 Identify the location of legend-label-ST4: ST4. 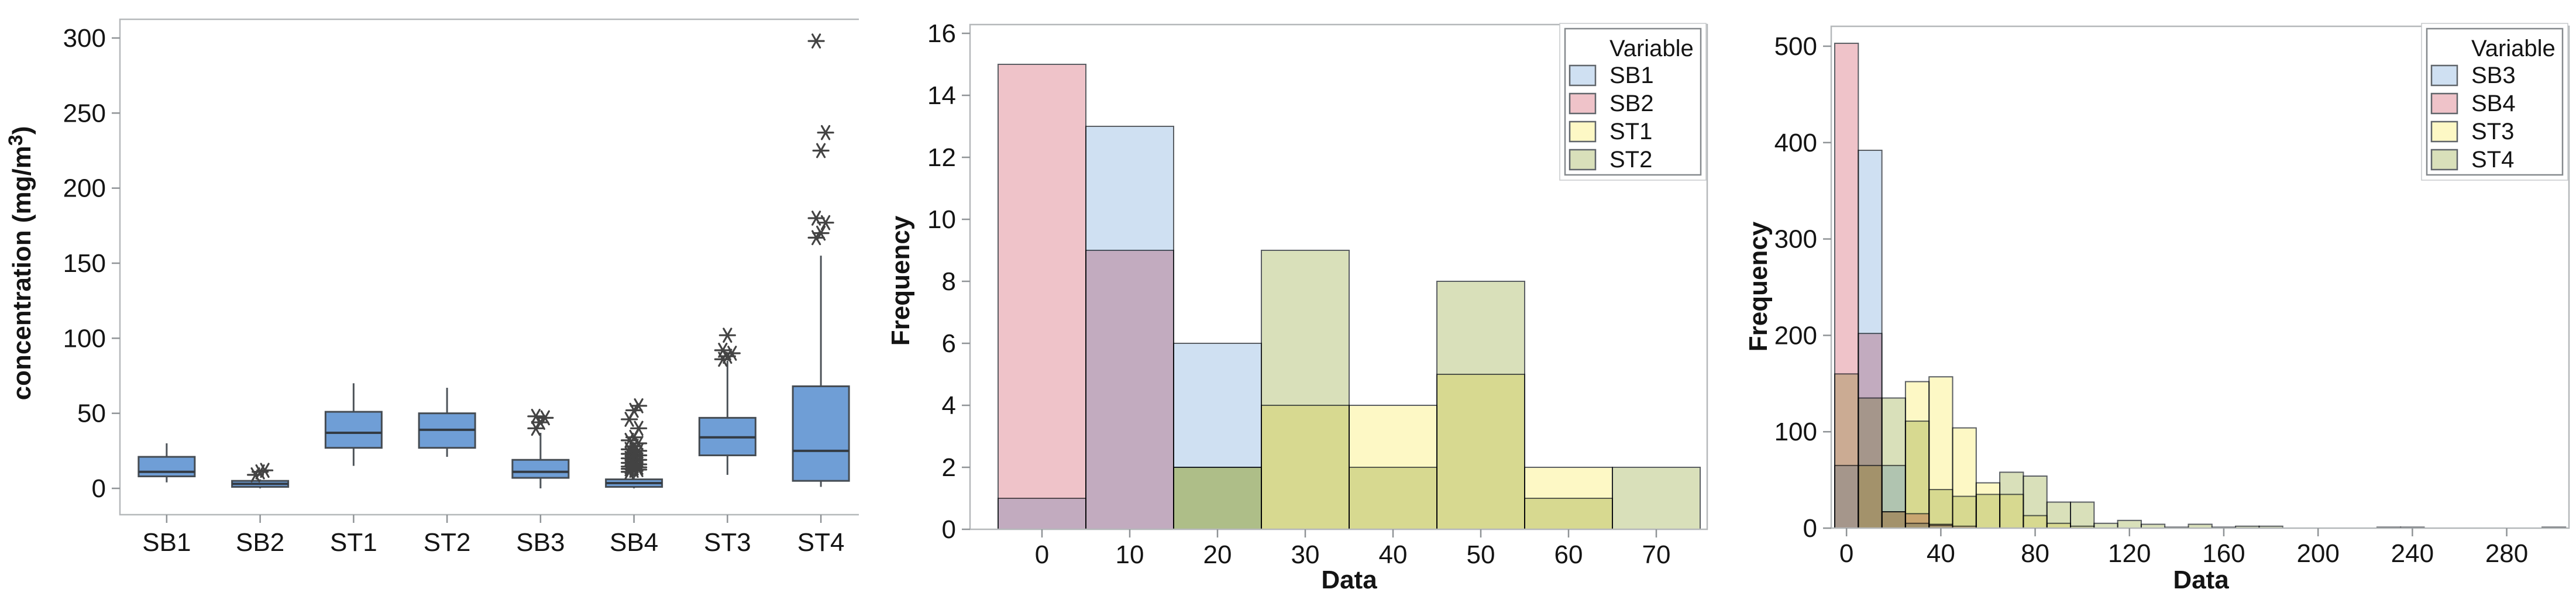
(2493, 160).